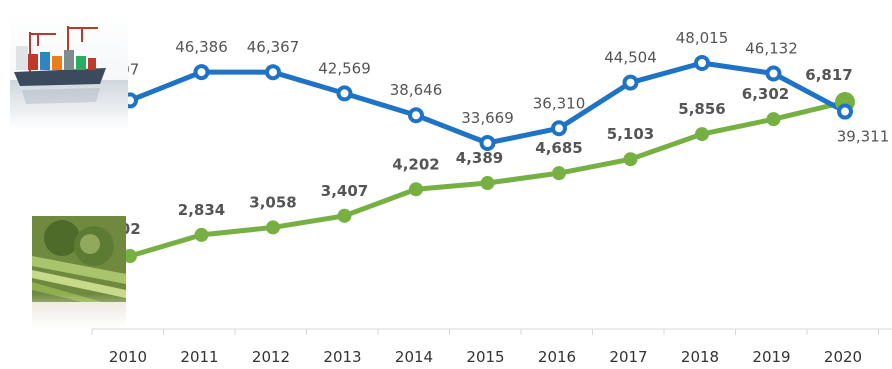 The height and width of the screenshot is (369, 892). I want to click on x-tick-label: 2013, so click(342, 357).